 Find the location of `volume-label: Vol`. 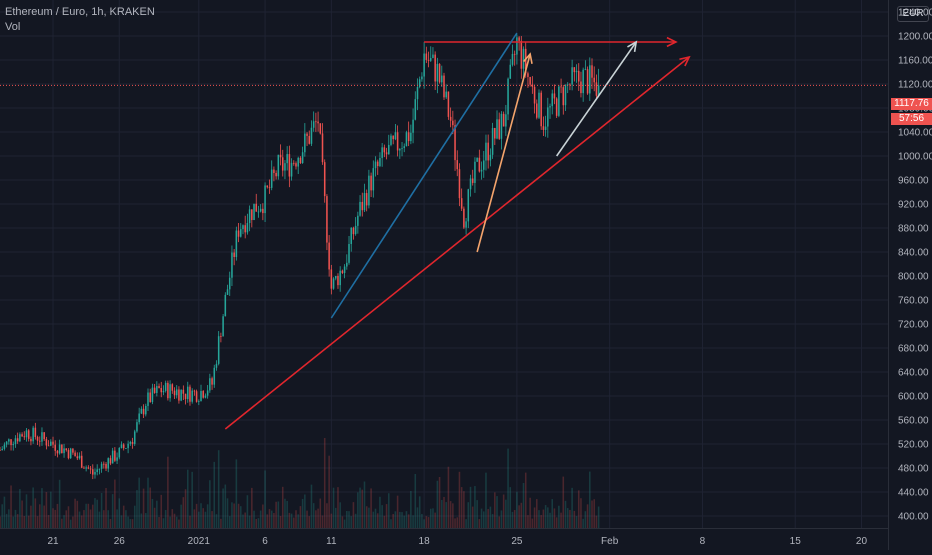

volume-label: Vol is located at coordinates (12, 27).